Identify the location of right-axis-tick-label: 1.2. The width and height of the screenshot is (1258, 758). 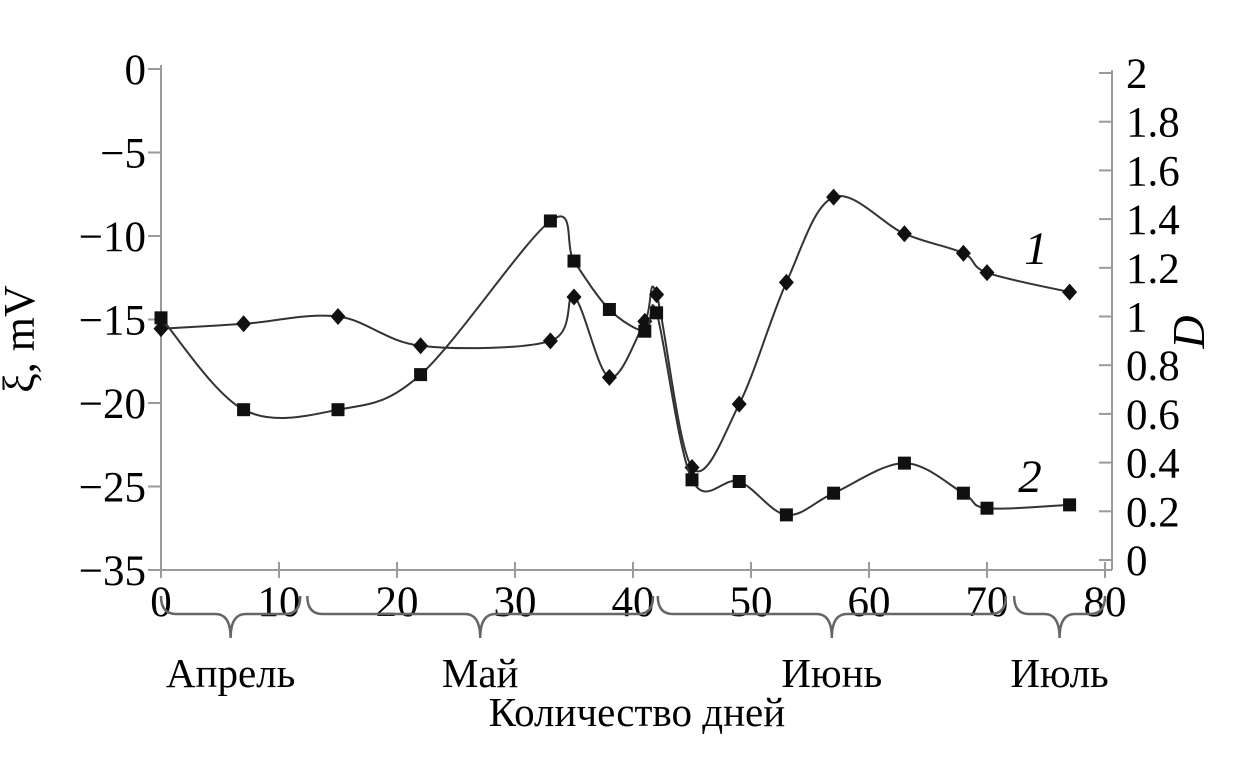
(1153, 269).